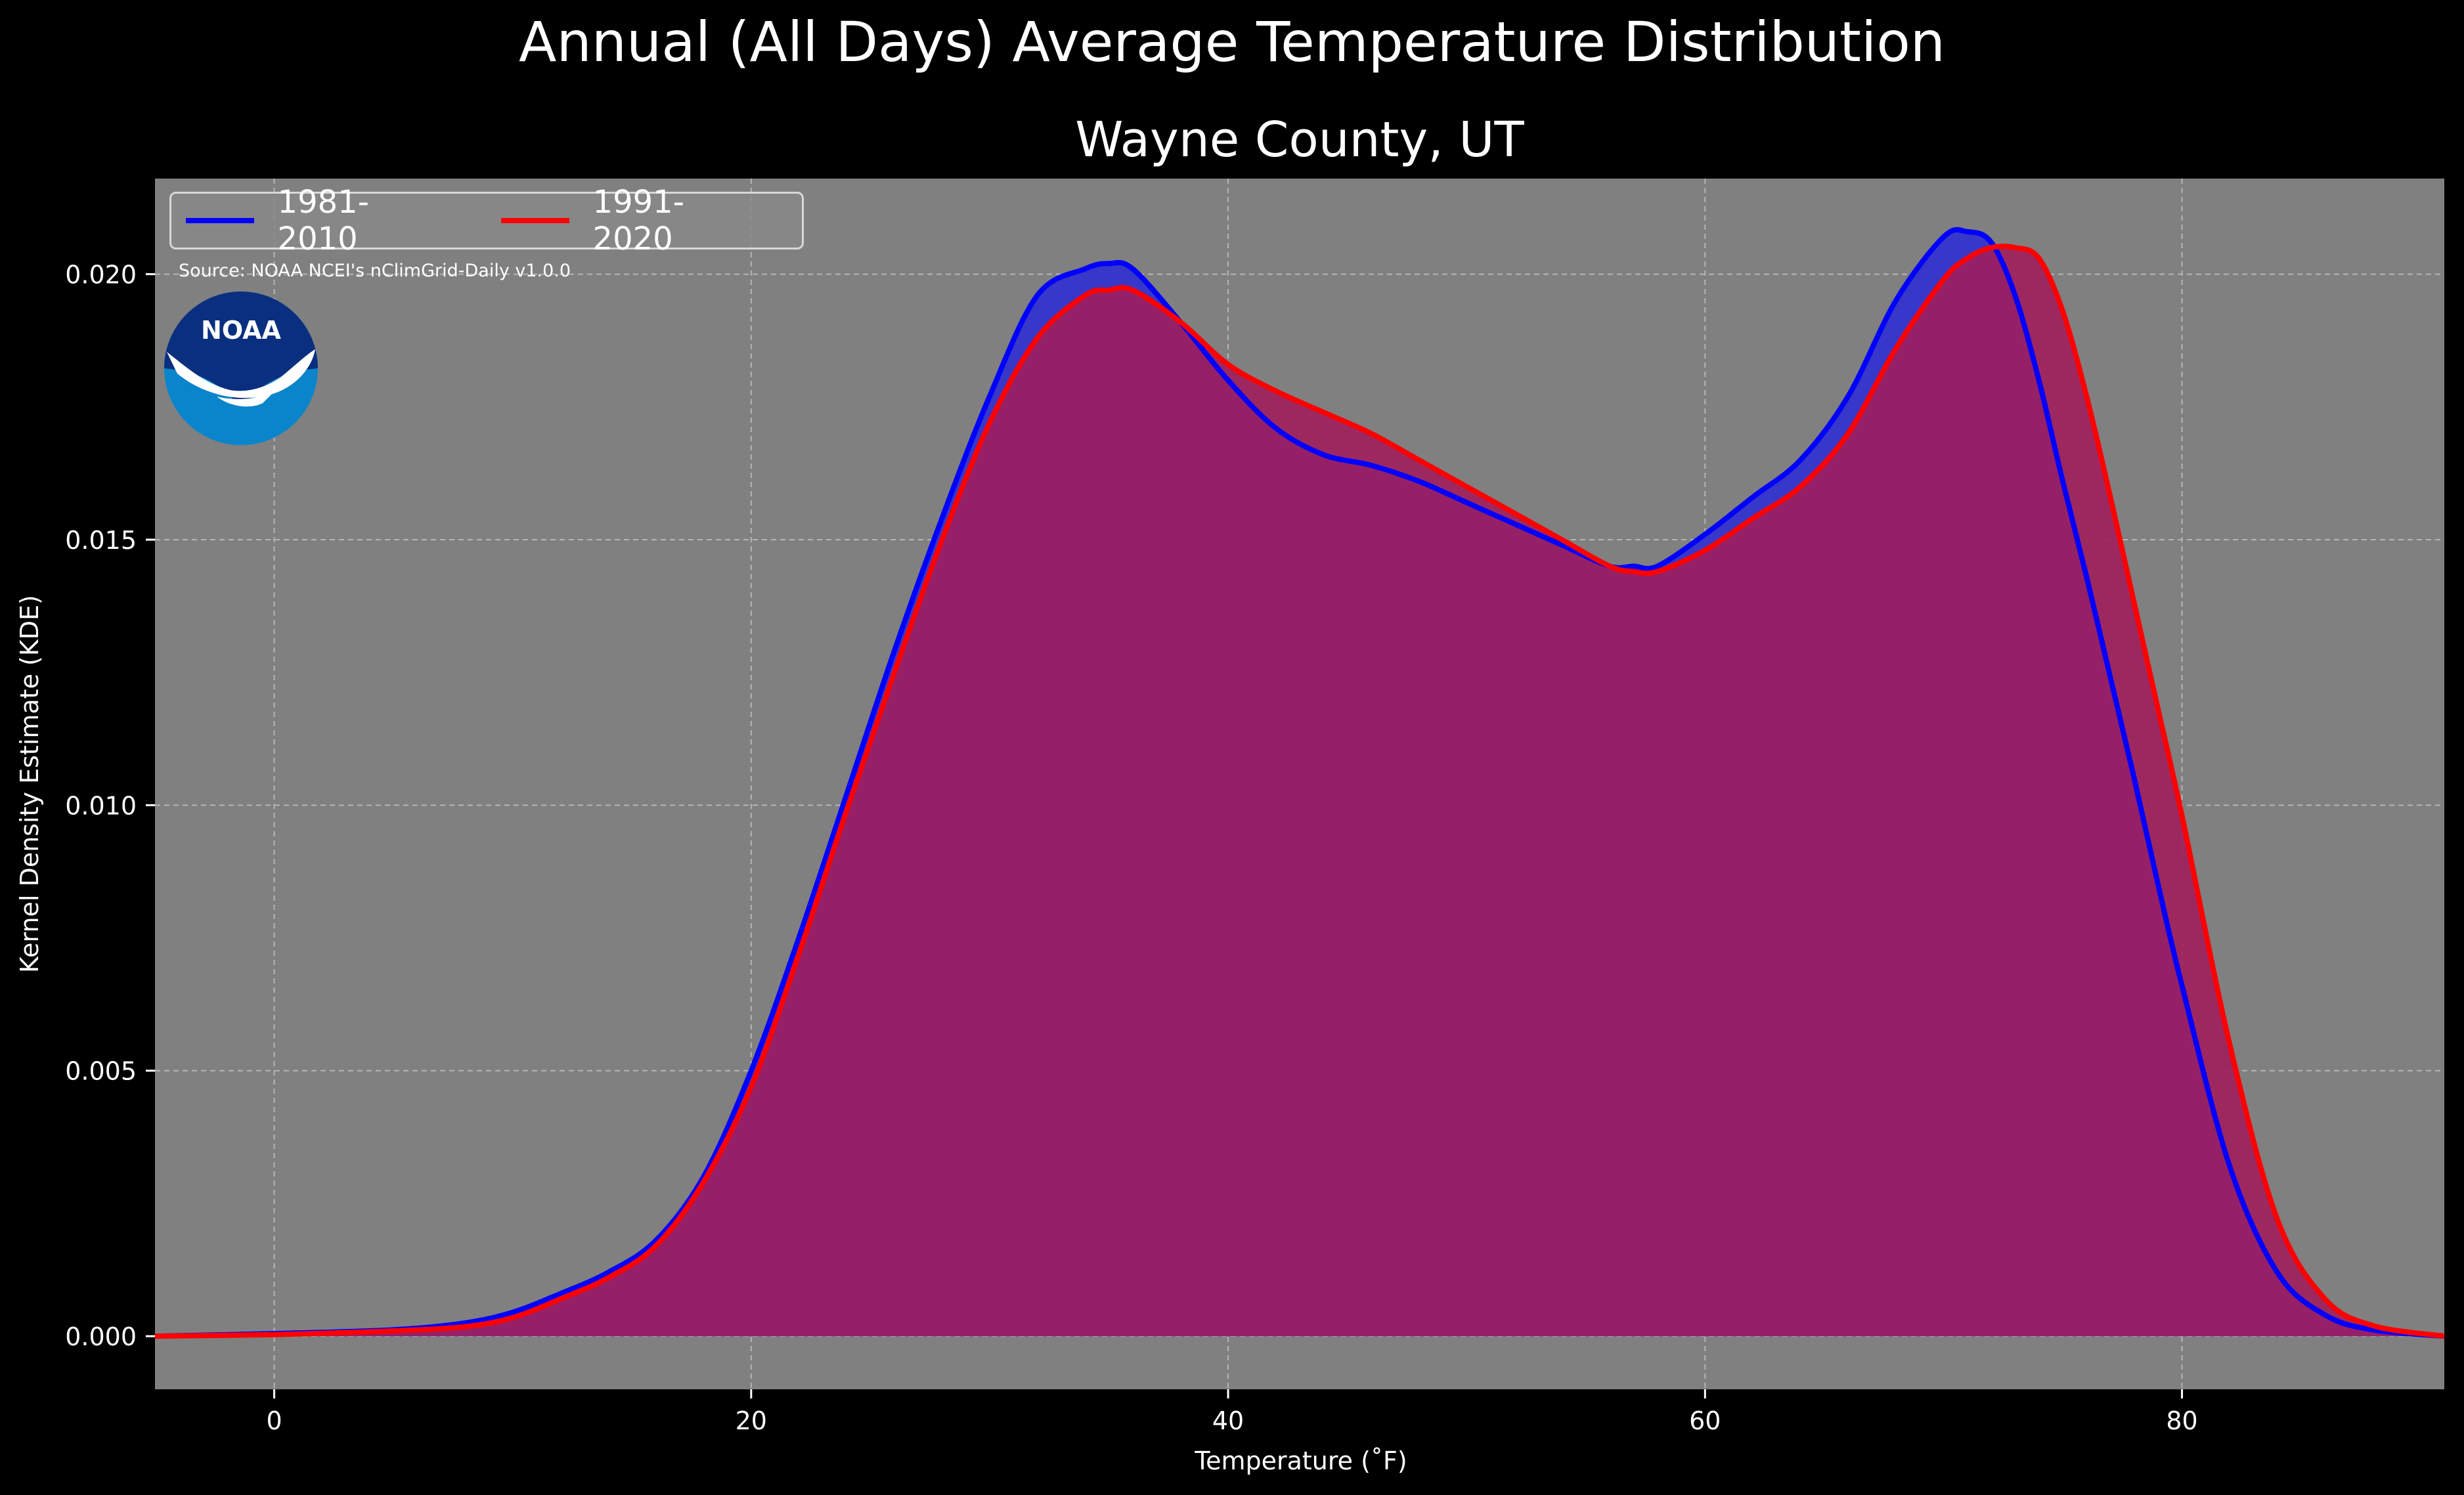 Image resolution: width=2464 pixels, height=1495 pixels. What do you see at coordinates (1299, 140) in the screenshot?
I see `chart-title: Wayne County, UT` at bounding box center [1299, 140].